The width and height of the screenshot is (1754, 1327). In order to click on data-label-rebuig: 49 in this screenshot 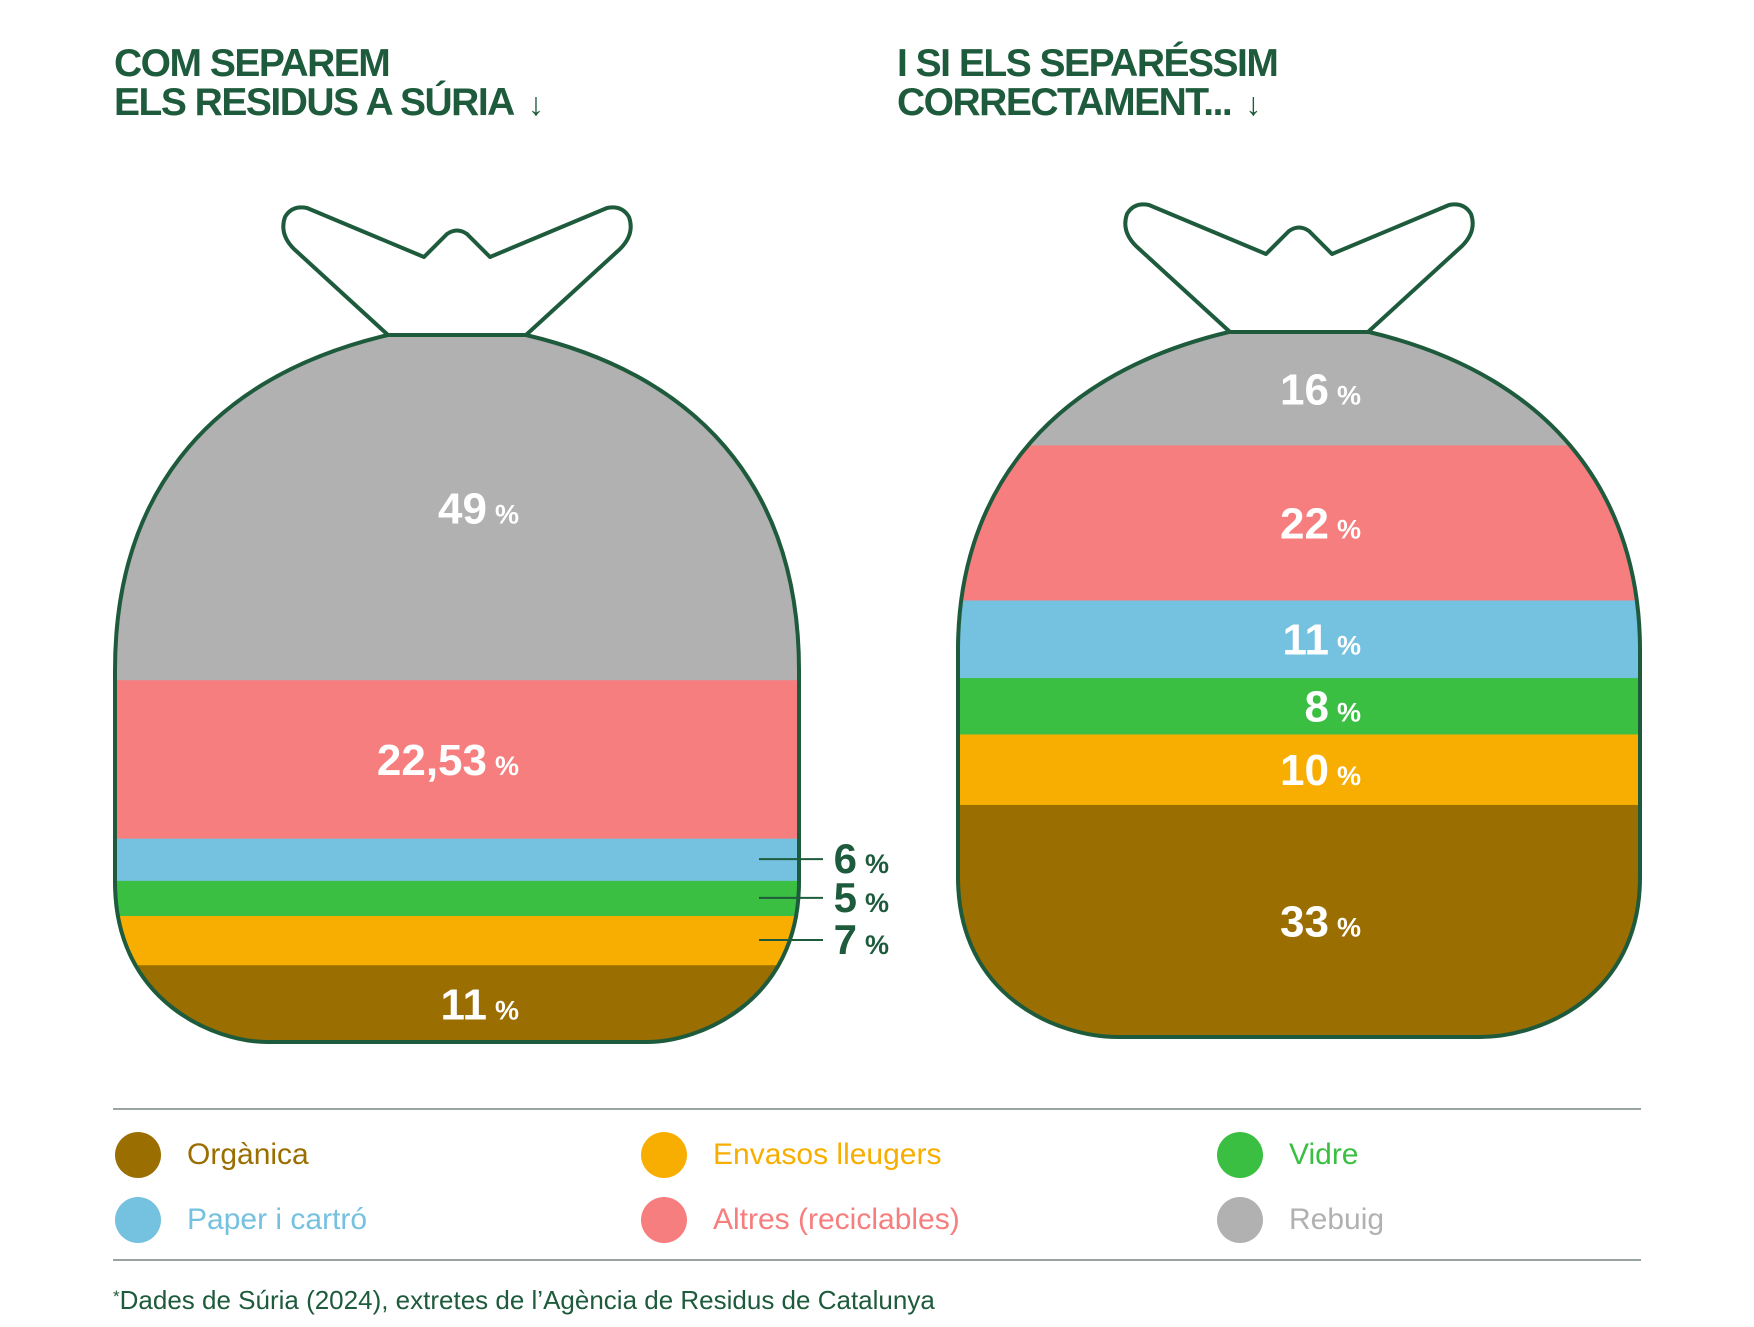, I will do `click(462, 508)`.